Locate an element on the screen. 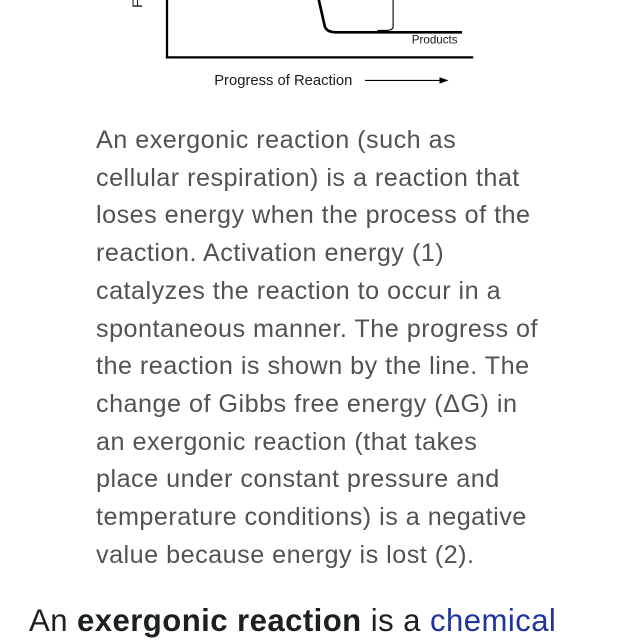  svg-text: Products is located at coordinates (435, 39).